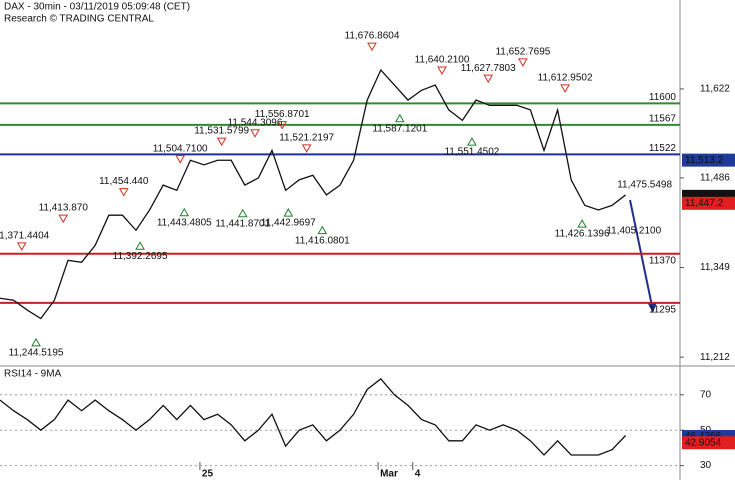  Describe the element at coordinates (124, 181) in the screenshot. I see `annotation-label: 11,454.440` at that location.